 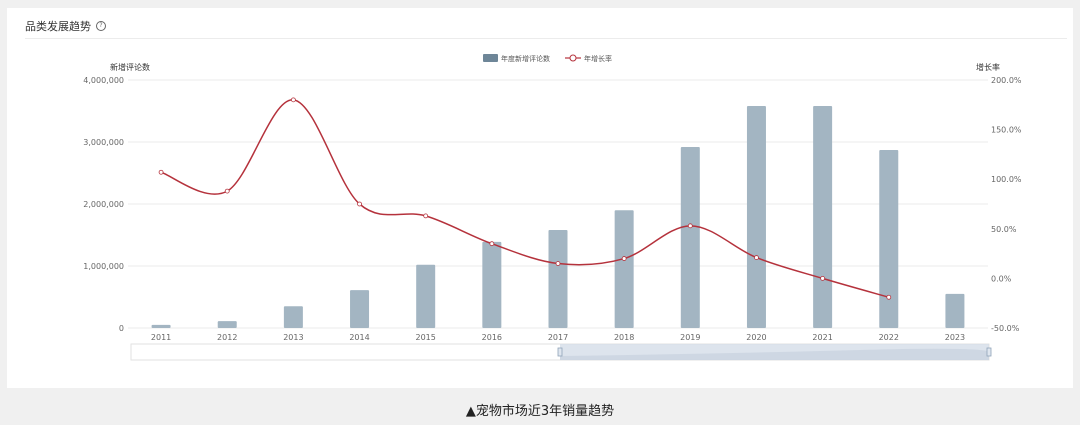 I want to click on x-tick-label: 2015, so click(x=426, y=337).